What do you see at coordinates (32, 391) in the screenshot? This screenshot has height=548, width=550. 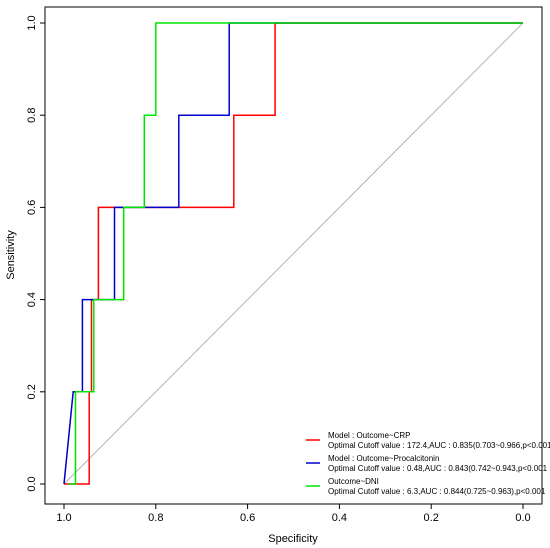 I see `y-tick-label: 0.2` at bounding box center [32, 391].